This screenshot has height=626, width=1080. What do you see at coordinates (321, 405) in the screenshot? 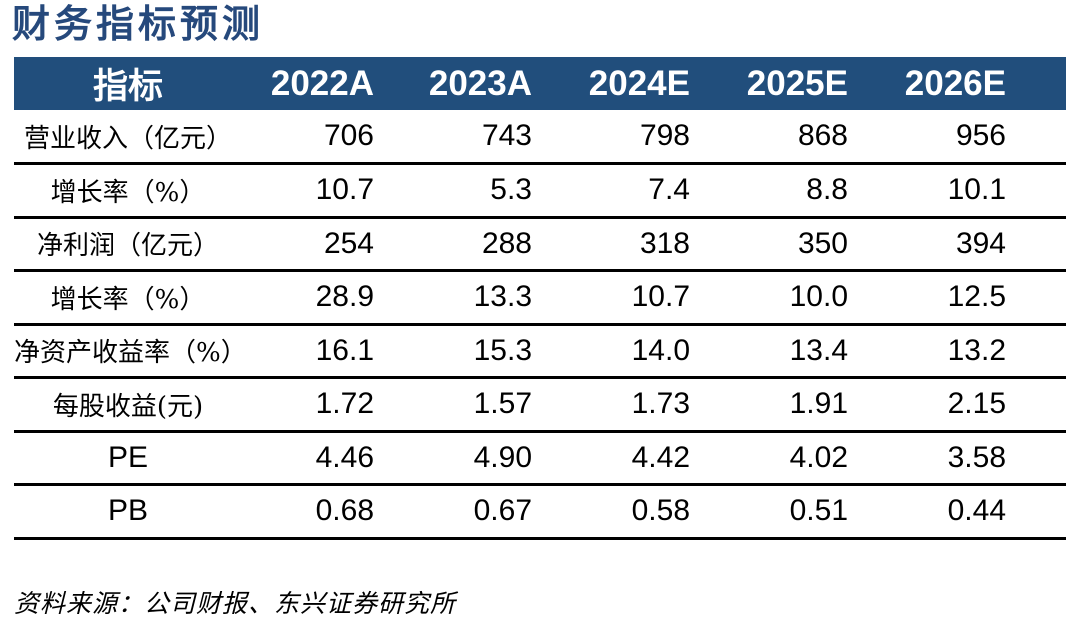
I see `value-cell: 1.72` at bounding box center [321, 405].